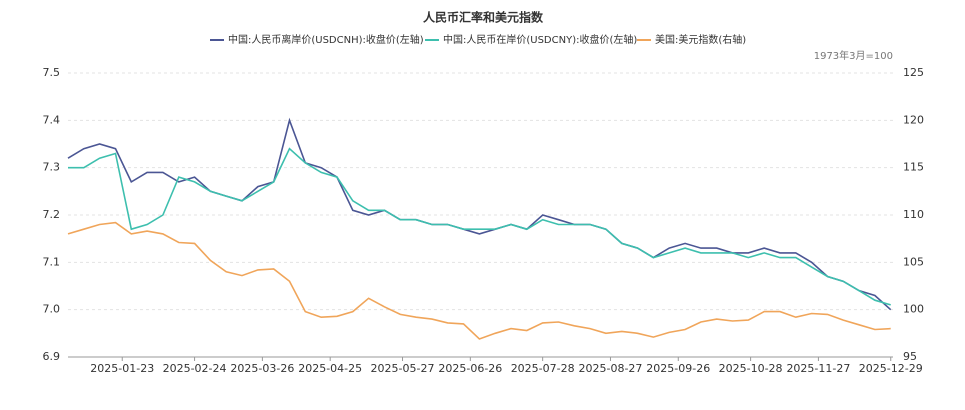 This screenshot has width=965, height=410. I want to click on x-tick-label: 2025-04-25, so click(330, 368).